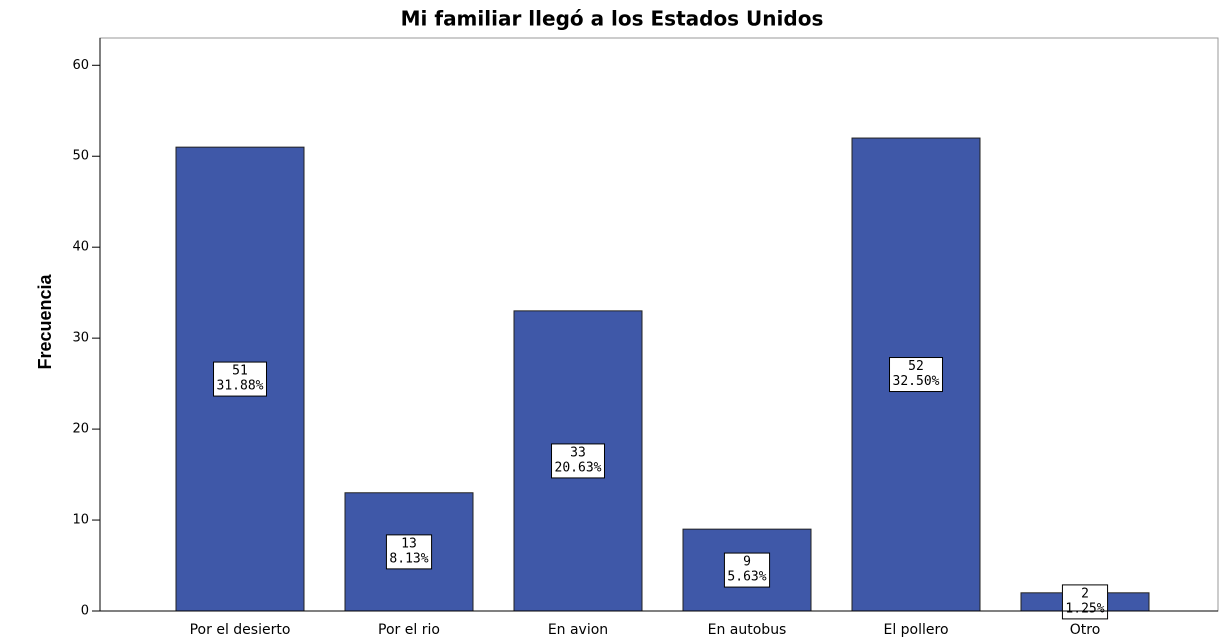 The width and height of the screenshot is (1223, 638). What do you see at coordinates (1085, 593) in the screenshot?
I see `data-label: 2` at bounding box center [1085, 593].